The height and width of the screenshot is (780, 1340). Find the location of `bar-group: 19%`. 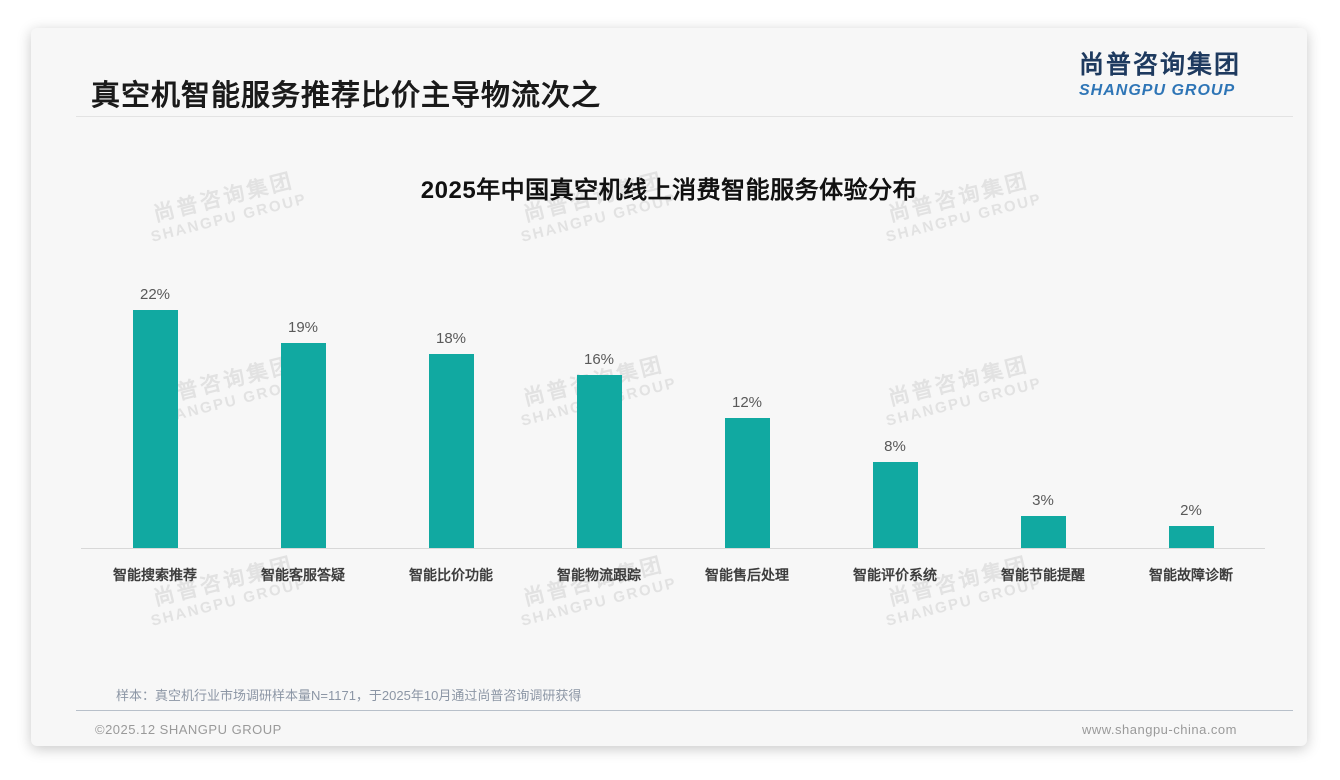

bar-group: 19% is located at coordinates (303, 413).